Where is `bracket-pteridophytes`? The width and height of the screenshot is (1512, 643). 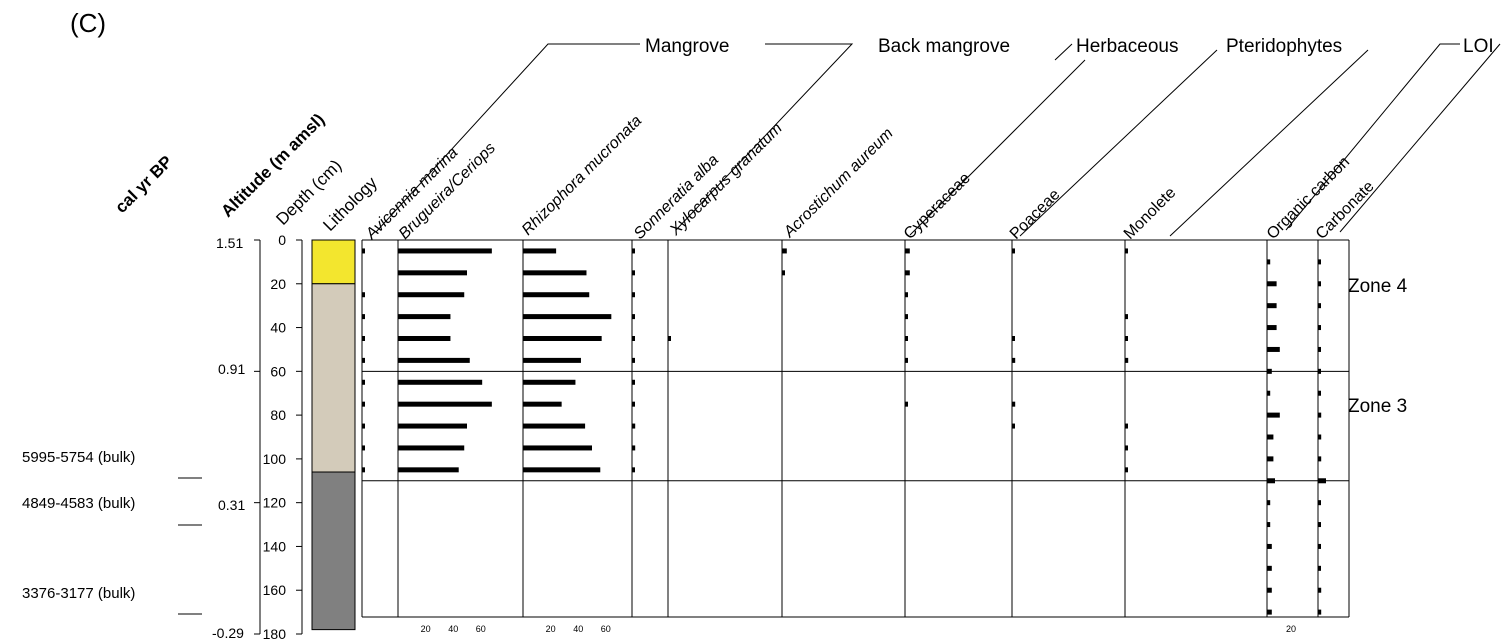 bracket-pteridophytes is located at coordinates (1269, 143).